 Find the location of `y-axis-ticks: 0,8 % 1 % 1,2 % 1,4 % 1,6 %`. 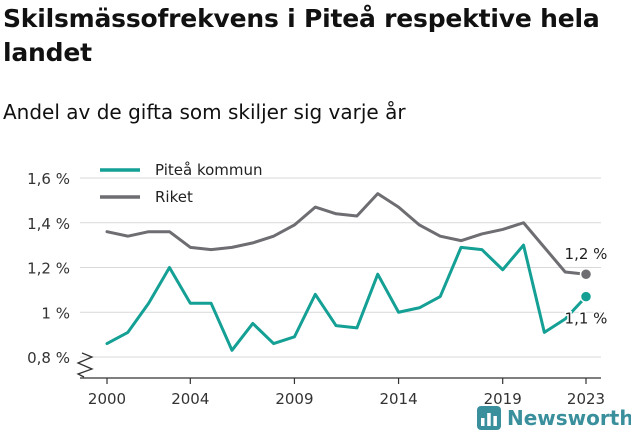

y-axis-ticks: 0,8 % 1 % 1,2 % 1,4 % 1,6 % is located at coordinates (48, 268).